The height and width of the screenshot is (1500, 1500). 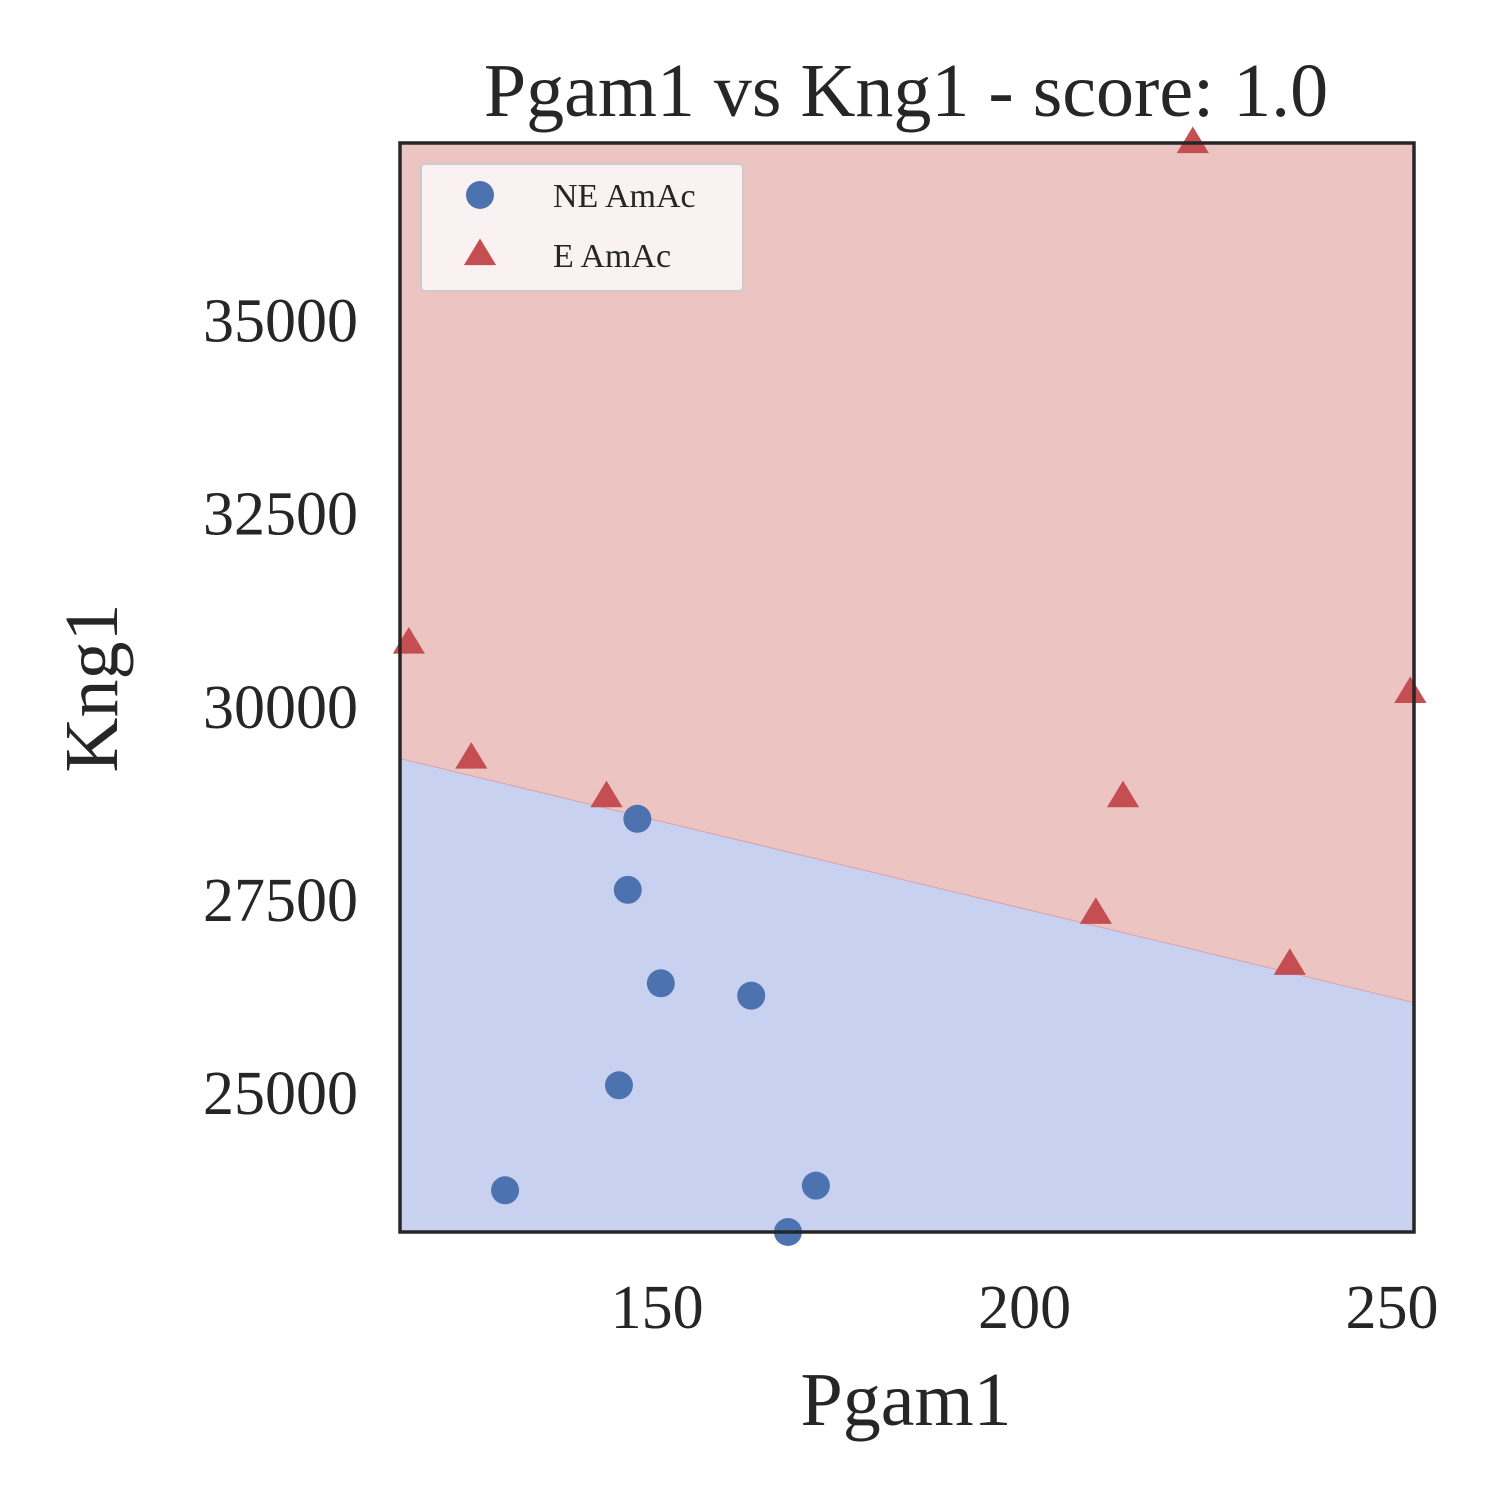 What do you see at coordinates (906, 91) in the screenshot?
I see `chart-title: Pgam1 vs Kng1 - score: 1.0` at bounding box center [906, 91].